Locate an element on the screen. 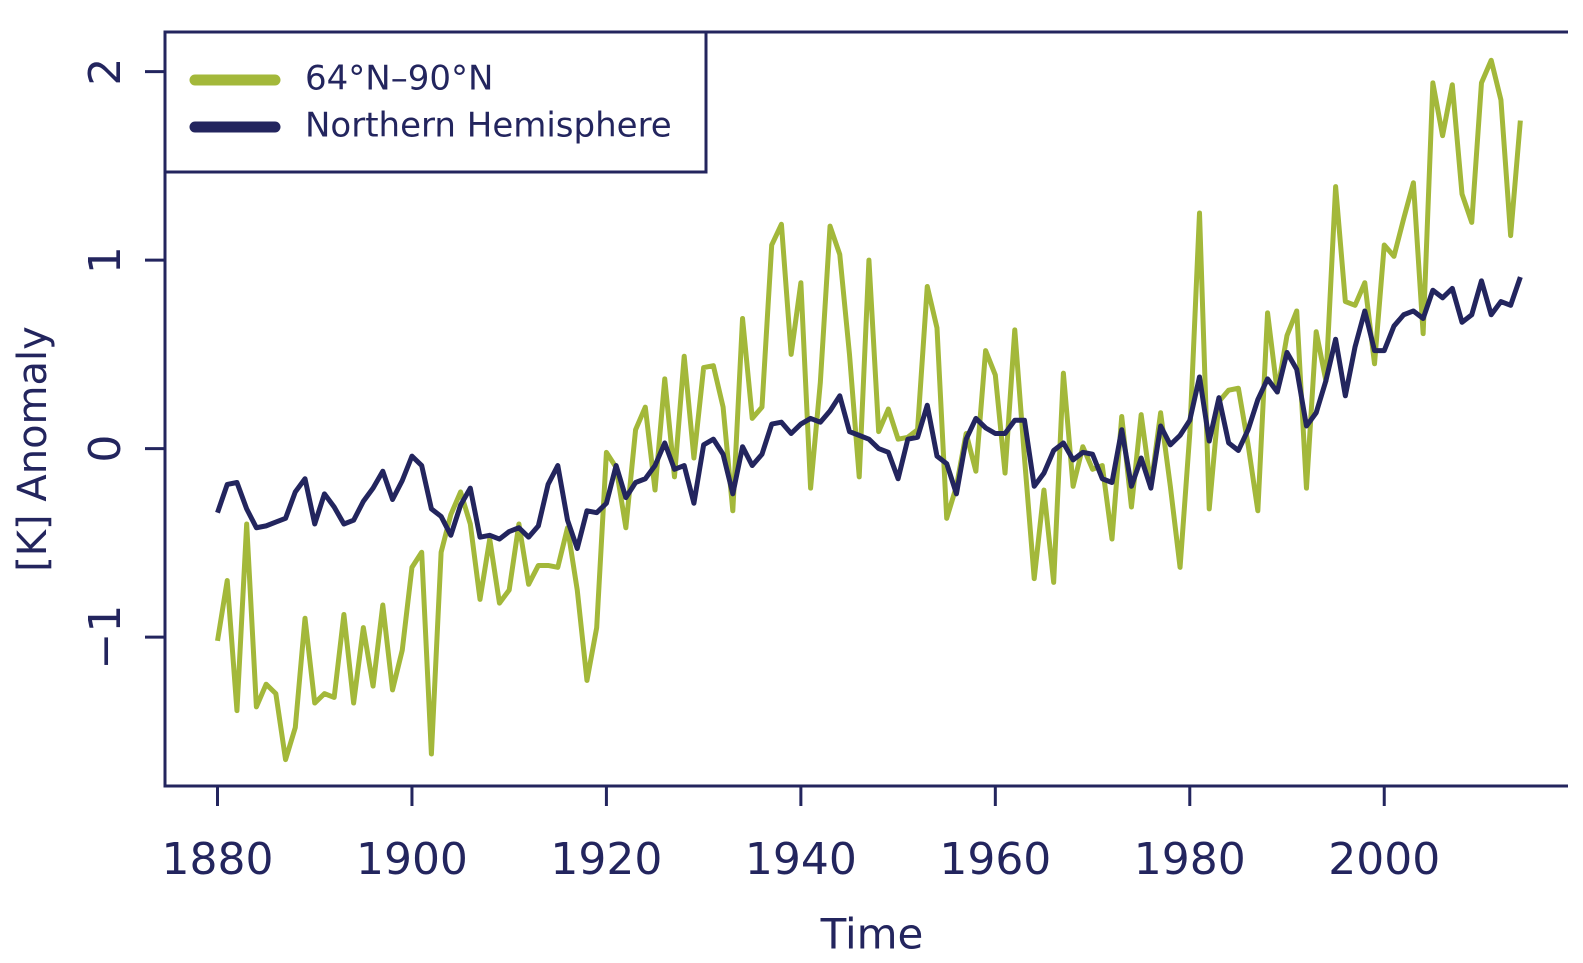  x-tick-label: 1960 is located at coordinates (995, 859).